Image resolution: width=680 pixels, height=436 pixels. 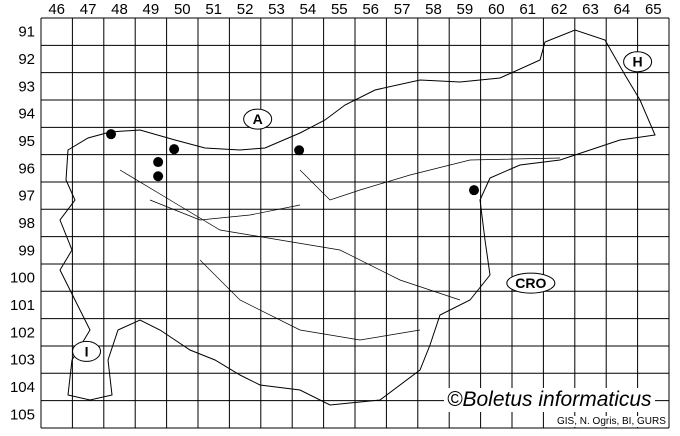 What do you see at coordinates (26, 86) in the screenshot?
I see `row-label: 93` at bounding box center [26, 86].